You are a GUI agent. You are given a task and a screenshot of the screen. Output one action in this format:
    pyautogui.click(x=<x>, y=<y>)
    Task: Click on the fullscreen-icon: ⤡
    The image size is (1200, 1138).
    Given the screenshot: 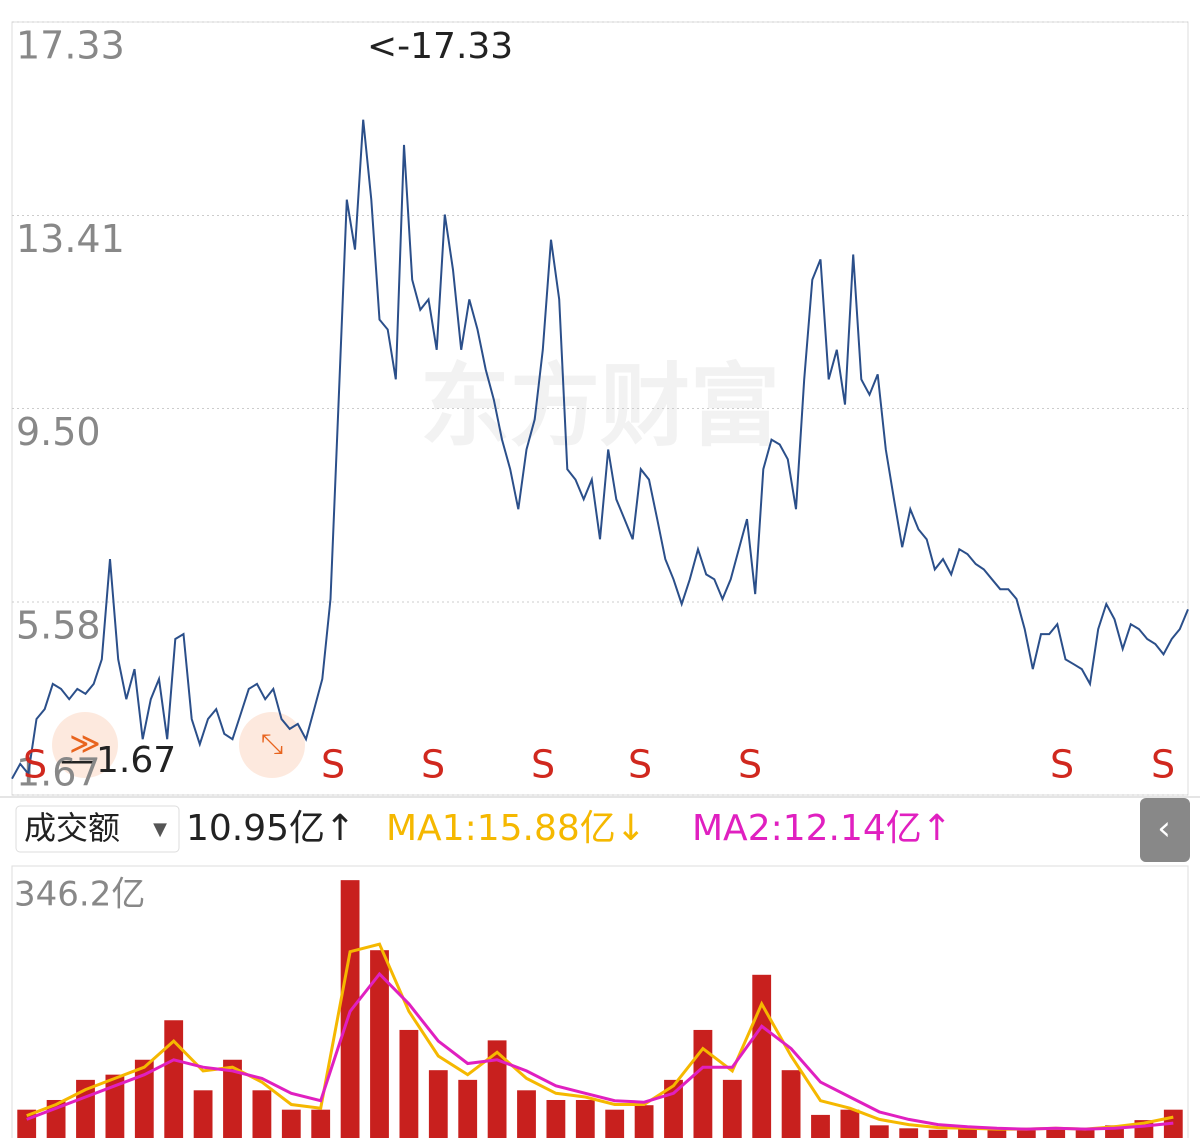 What is the action you would take?
    pyautogui.click(x=272, y=743)
    